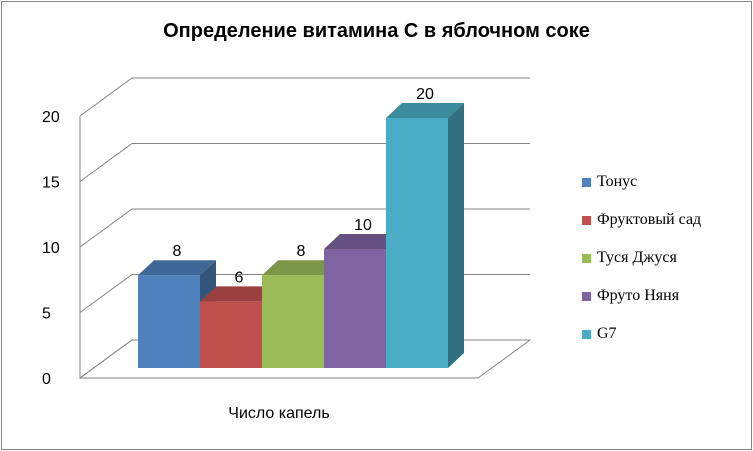 The width and height of the screenshot is (753, 451). I want to click on legend-item: Тонус, so click(641, 182).